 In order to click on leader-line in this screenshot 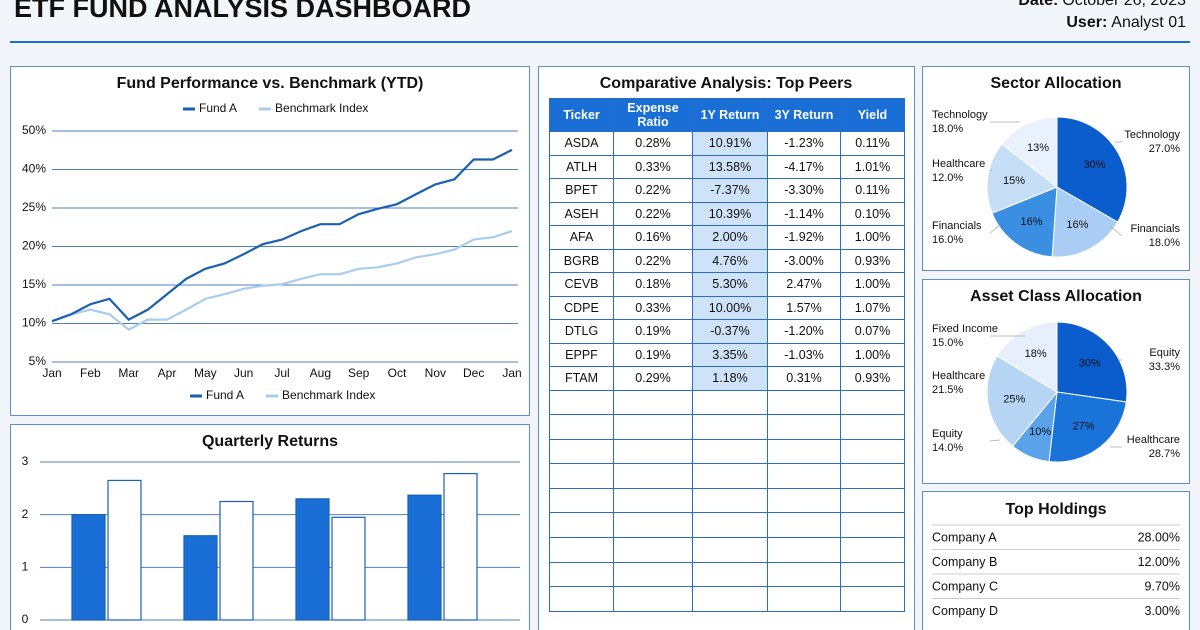, I will do `click(995, 440)`.